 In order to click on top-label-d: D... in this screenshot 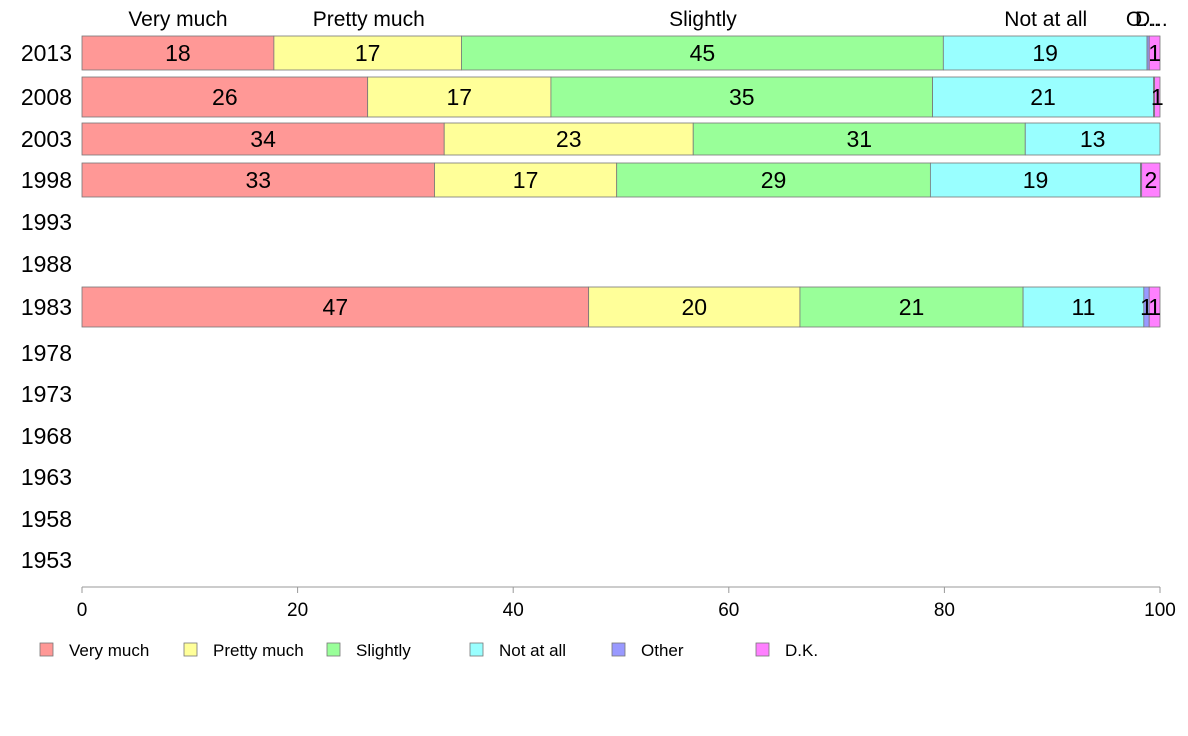, I will do `click(1151, 19)`.